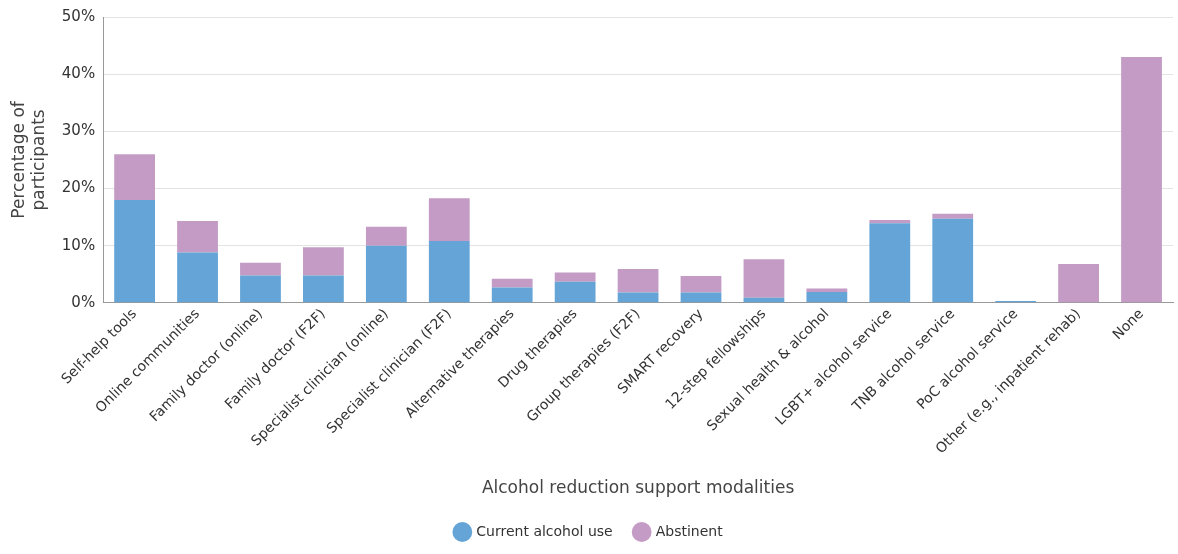  What do you see at coordinates (28, 159) in the screenshot?
I see `y-axis-title: Percentage of participants` at bounding box center [28, 159].